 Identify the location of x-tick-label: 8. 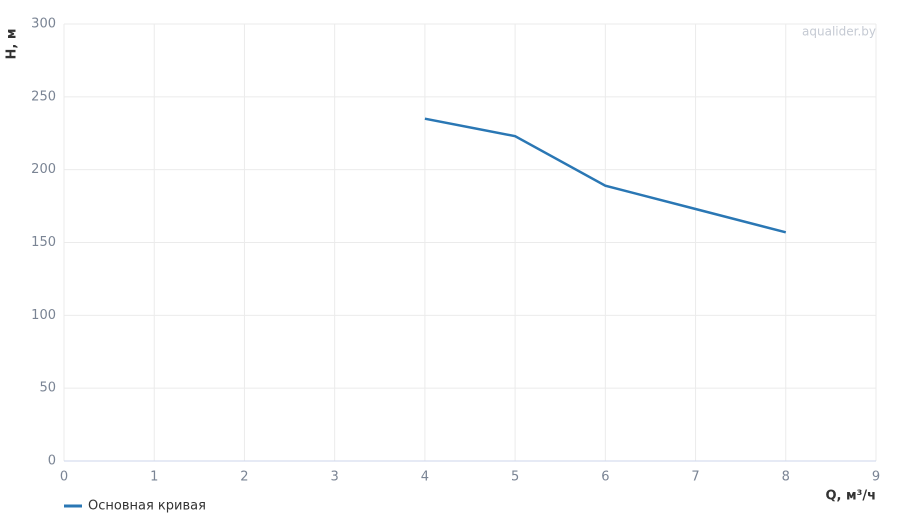
(786, 477).